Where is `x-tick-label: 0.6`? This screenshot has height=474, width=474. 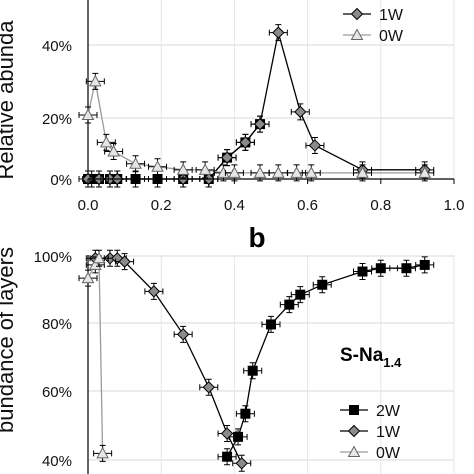 x-tick-label: 0.6 is located at coordinates (307, 205).